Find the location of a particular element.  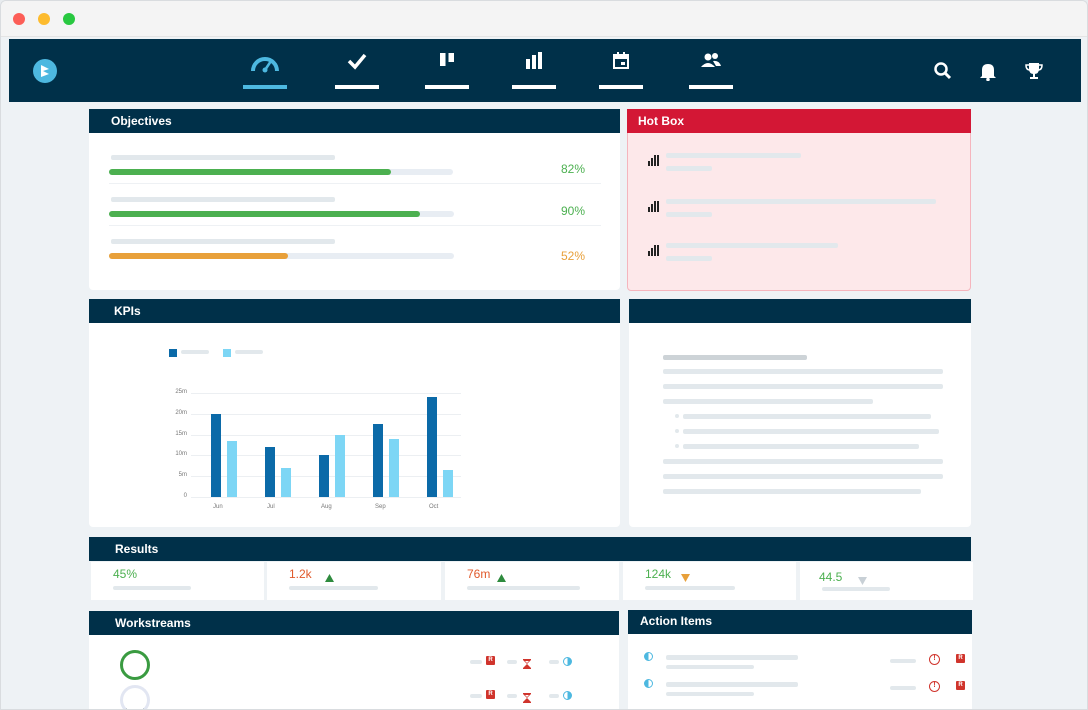

y-tick-label: 5m is located at coordinates (182, 475).